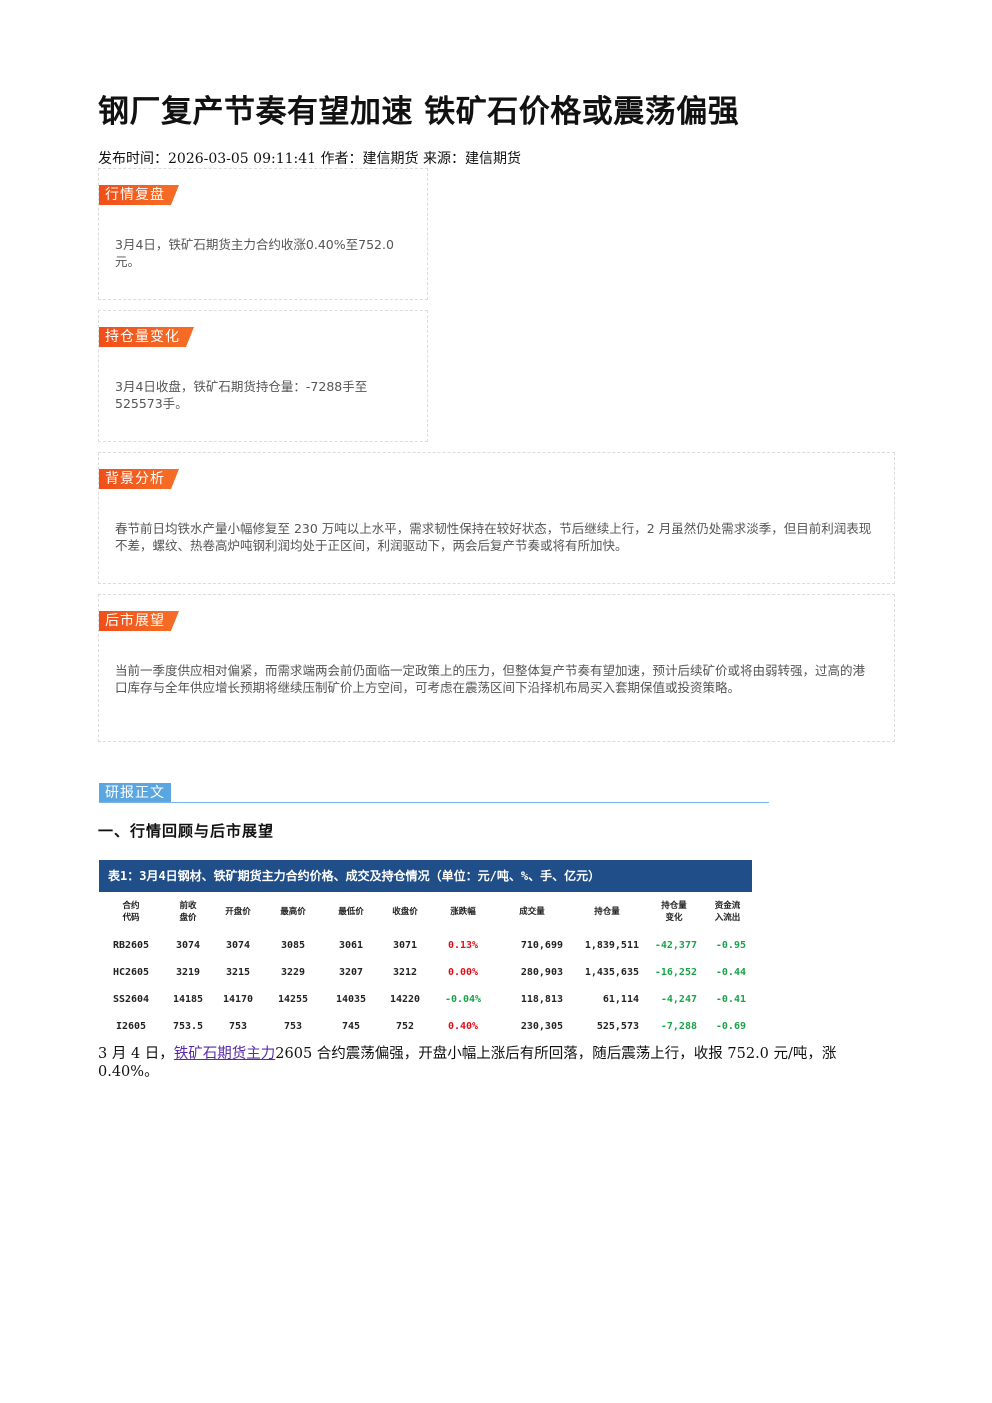 The width and height of the screenshot is (992, 1403). What do you see at coordinates (263, 376) in the screenshot?
I see `card-position-change: 持仓量变化 3月4日收盘，铁矿石期货持仓量：-7288手至525573手。` at bounding box center [263, 376].